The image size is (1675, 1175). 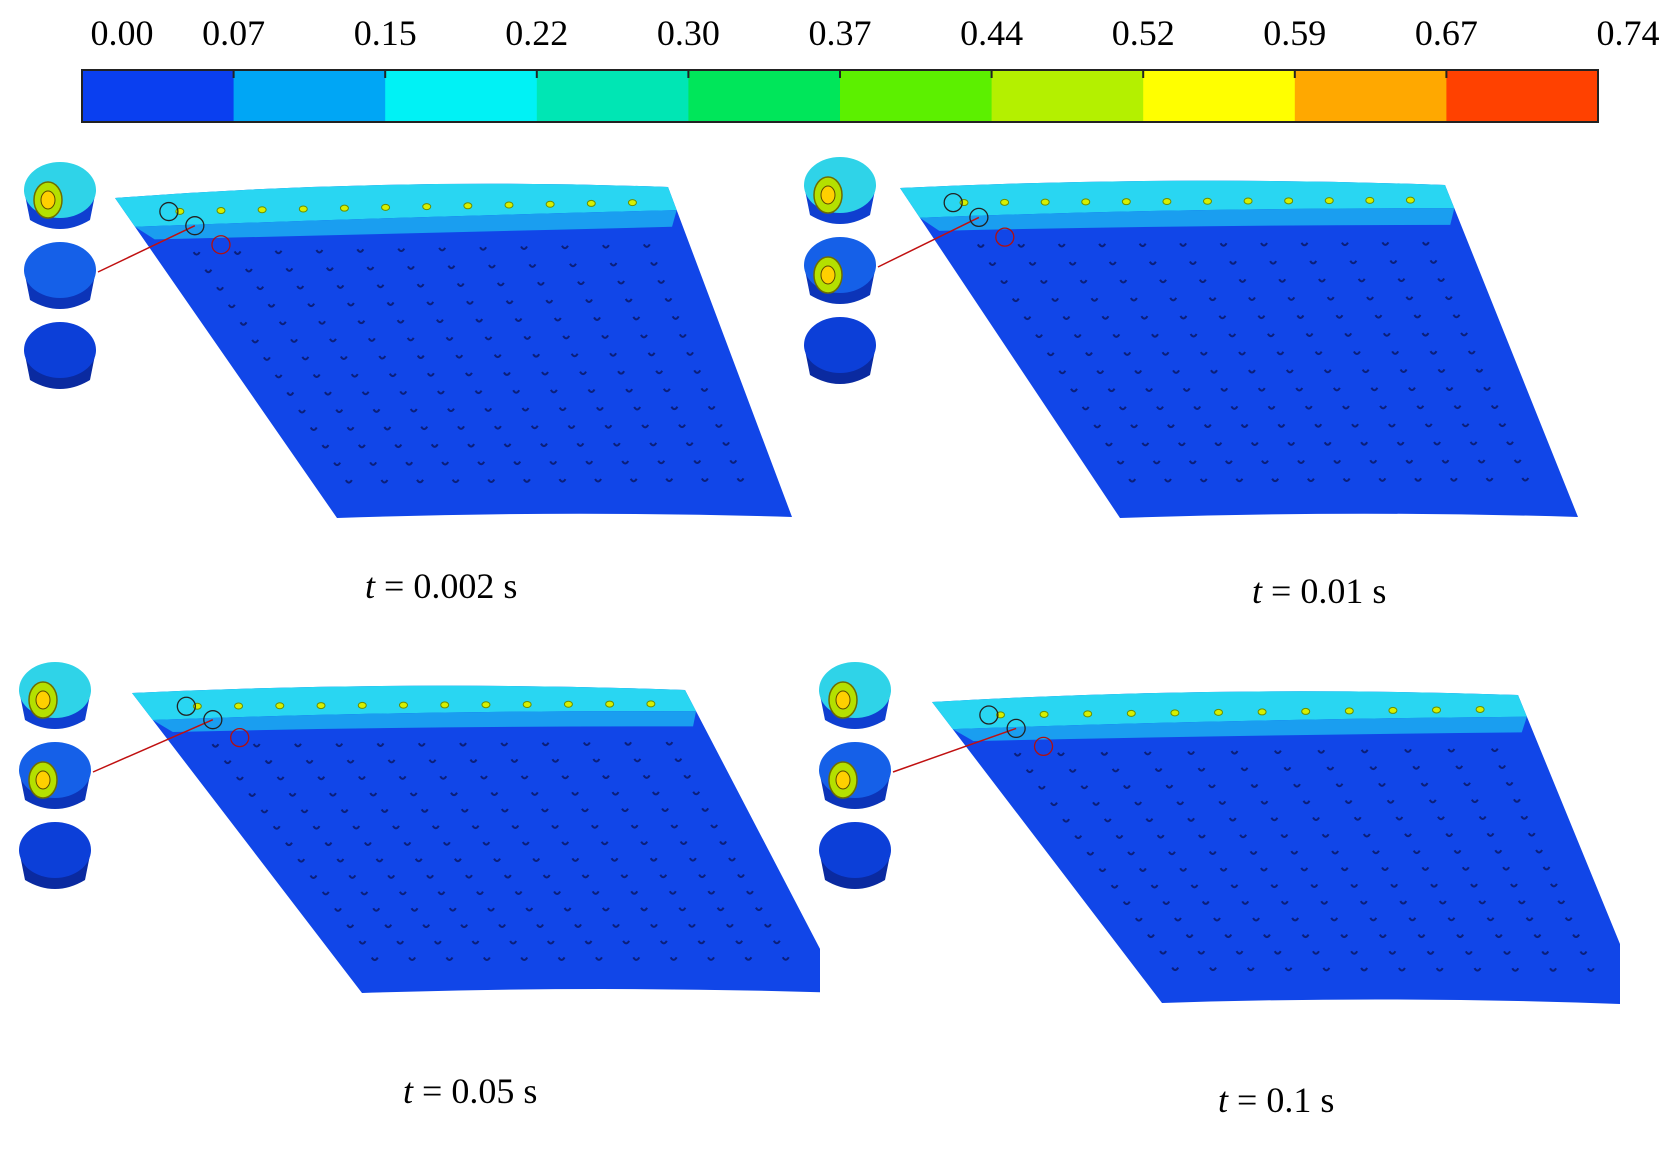 What do you see at coordinates (55, 850) in the screenshot?
I see `cylinder-top` at bounding box center [55, 850].